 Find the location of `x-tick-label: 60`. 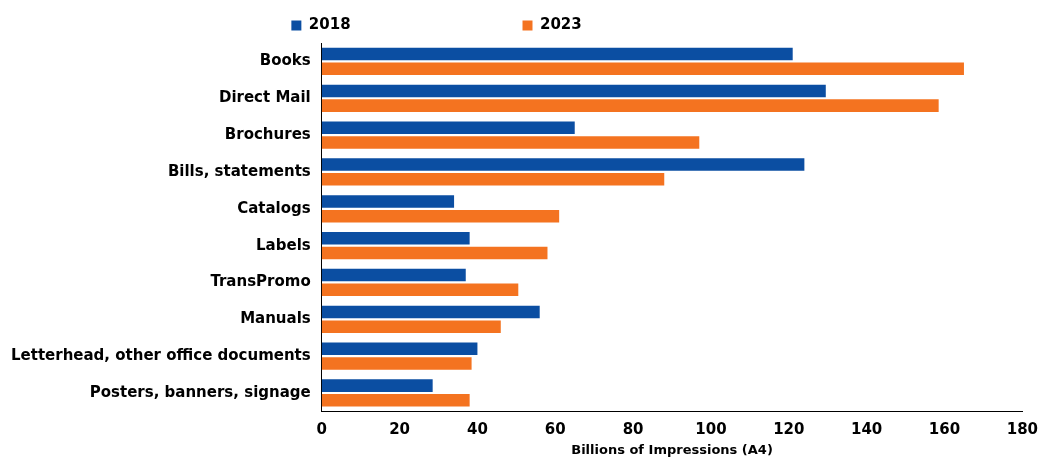

x-tick-label: 60 is located at coordinates (555, 429).